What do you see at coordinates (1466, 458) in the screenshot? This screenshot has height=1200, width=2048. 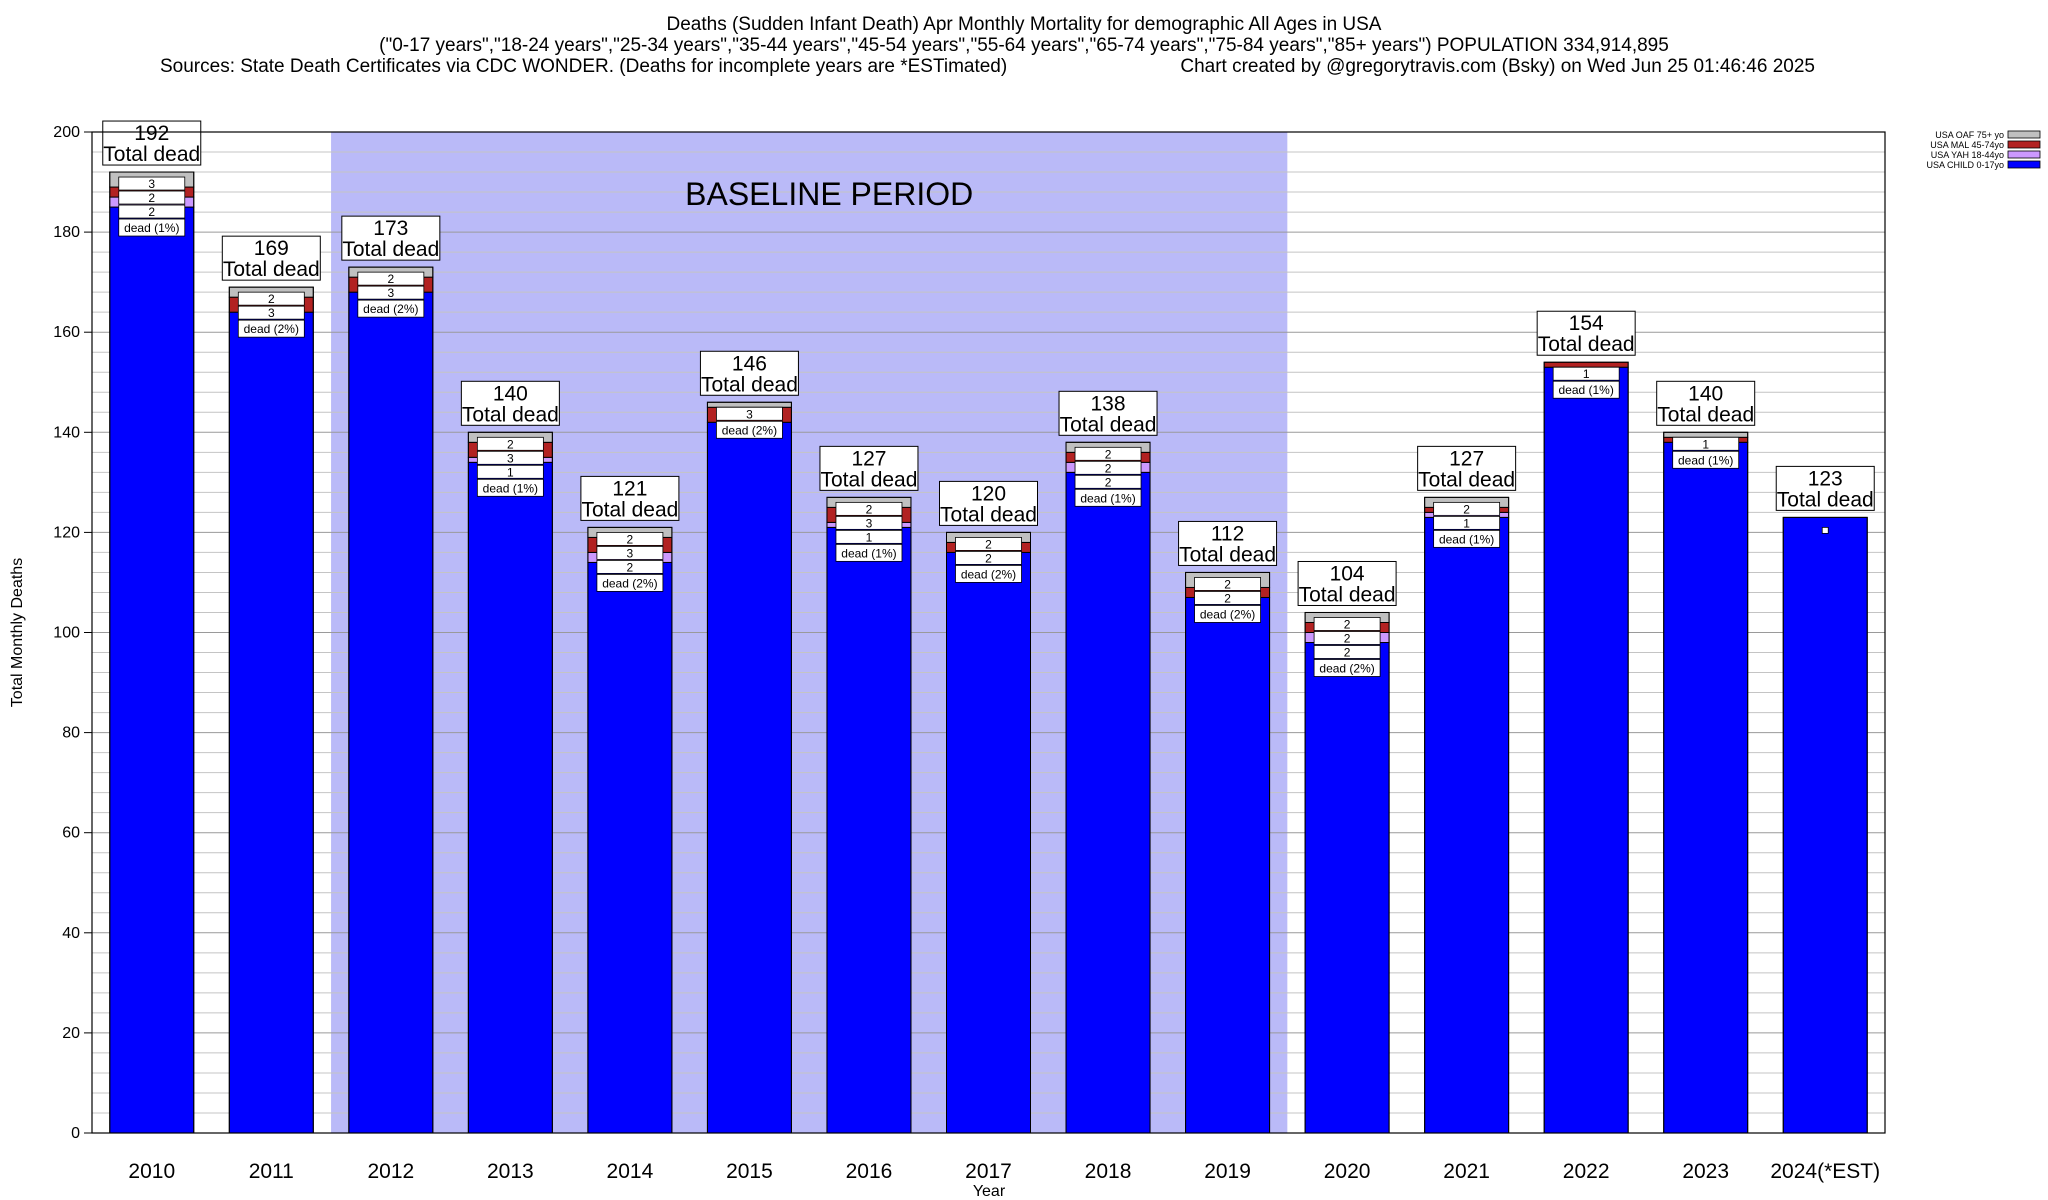 I see `total-value-label: 127` at bounding box center [1466, 458].